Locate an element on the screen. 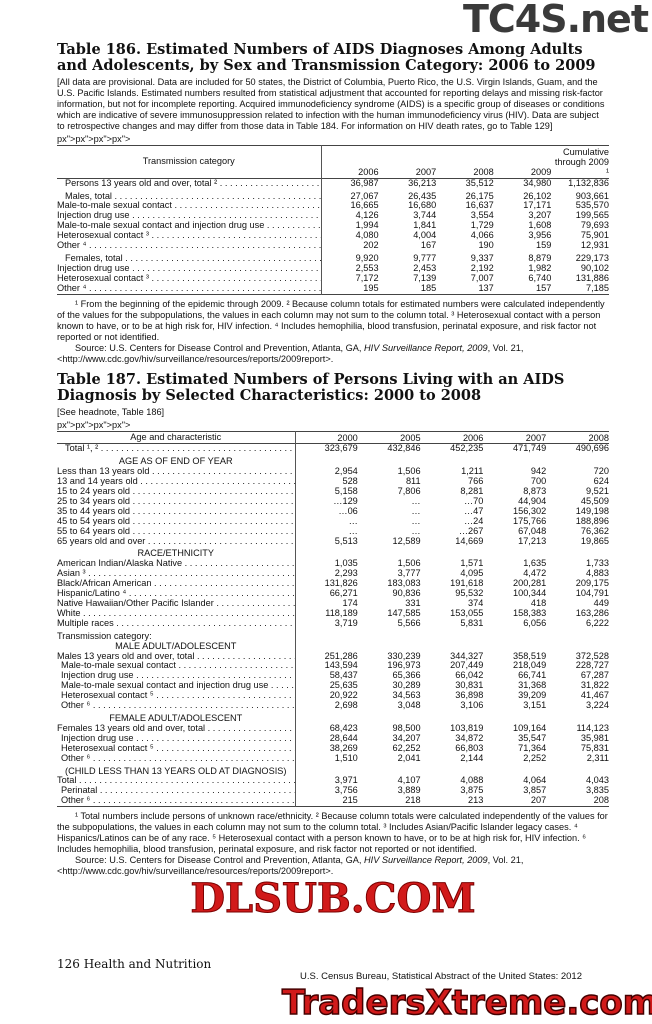  row-label: Male-to-male sexual contact is located at coordinates (118, 666).